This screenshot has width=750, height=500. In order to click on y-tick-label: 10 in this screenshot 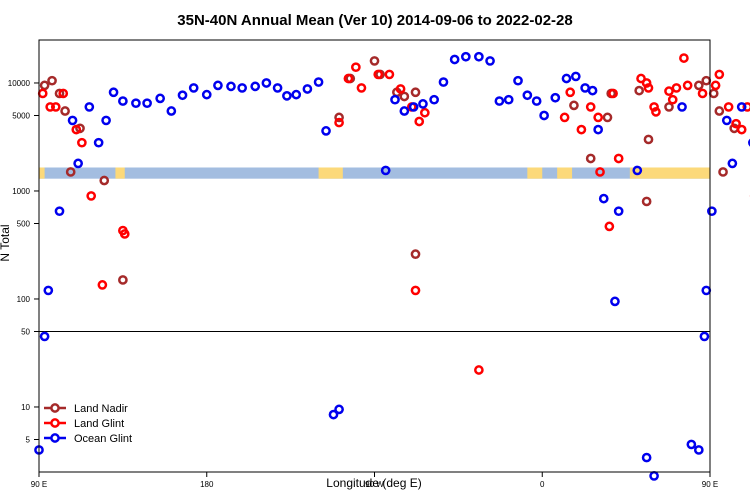, I will do `click(25, 407)`.